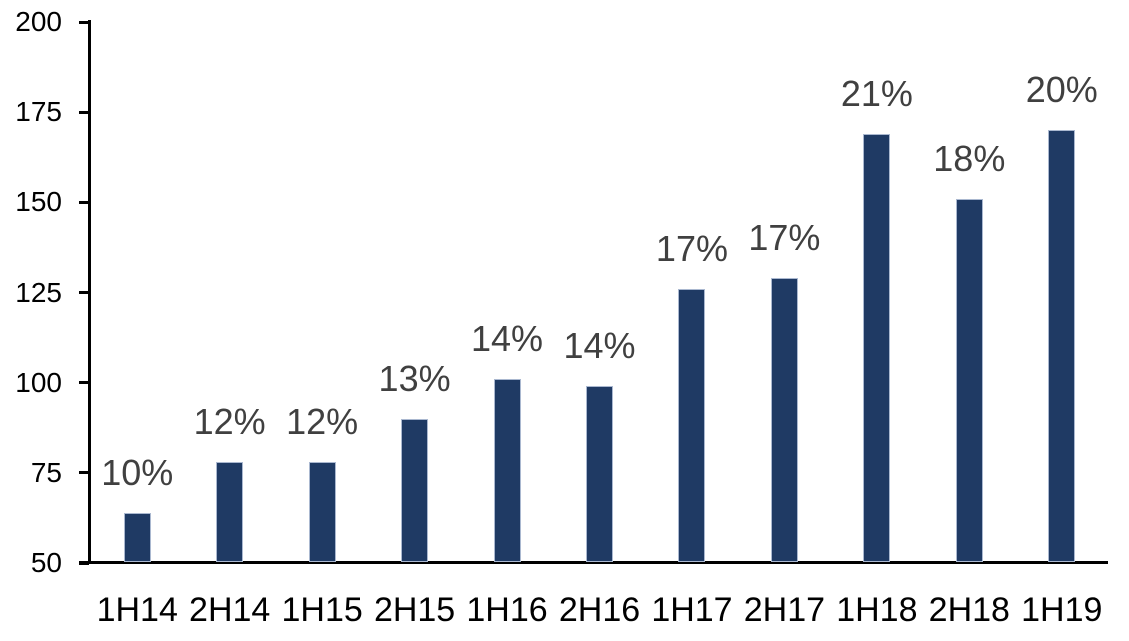 This screenshot has height=641, width=1129. What do you see at coordinates (38, 112) in the screenshot?
I see `y-tick-label: 175` at bounding box center [38, 112].